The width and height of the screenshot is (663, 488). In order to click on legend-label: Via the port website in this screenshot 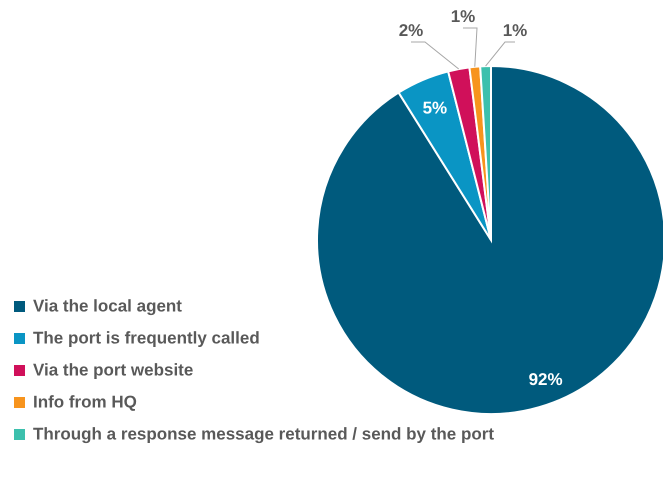, I will do `click(113, 370)`.